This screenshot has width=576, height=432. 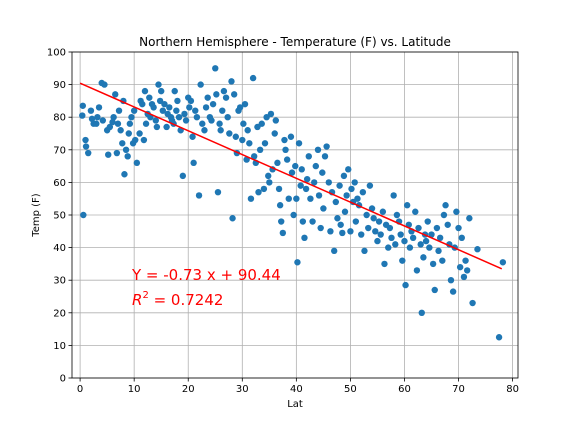 I want to click on y-tick-label: 30, so click(x=59, y=281).